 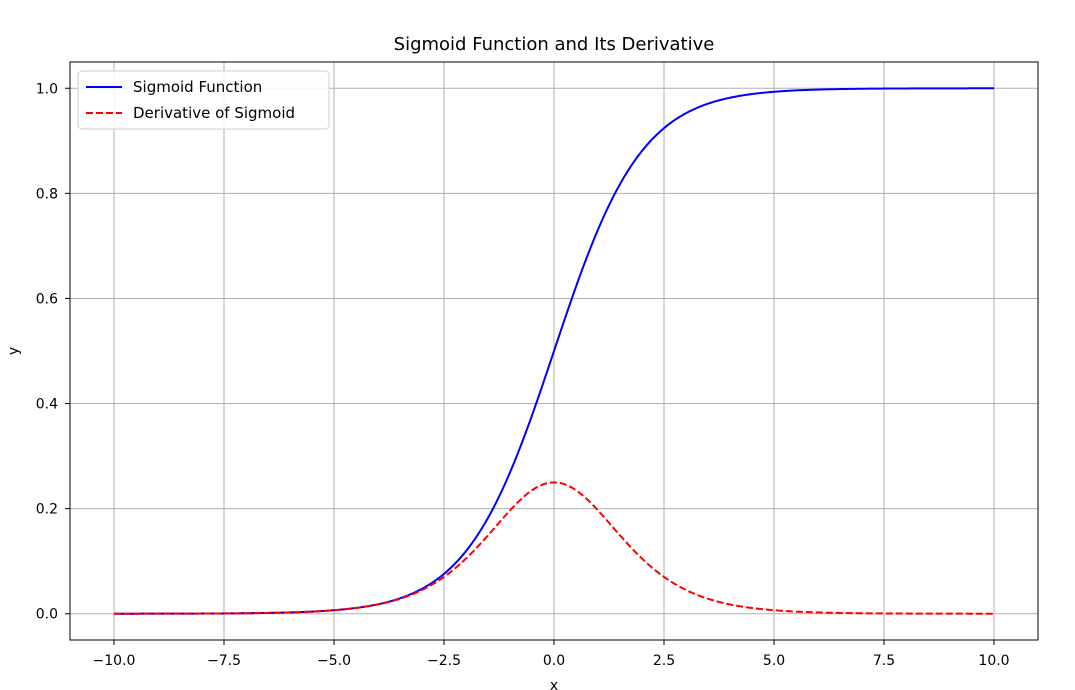 I want to click on x-tick-label: 5.0, so click(x=774, y=661).